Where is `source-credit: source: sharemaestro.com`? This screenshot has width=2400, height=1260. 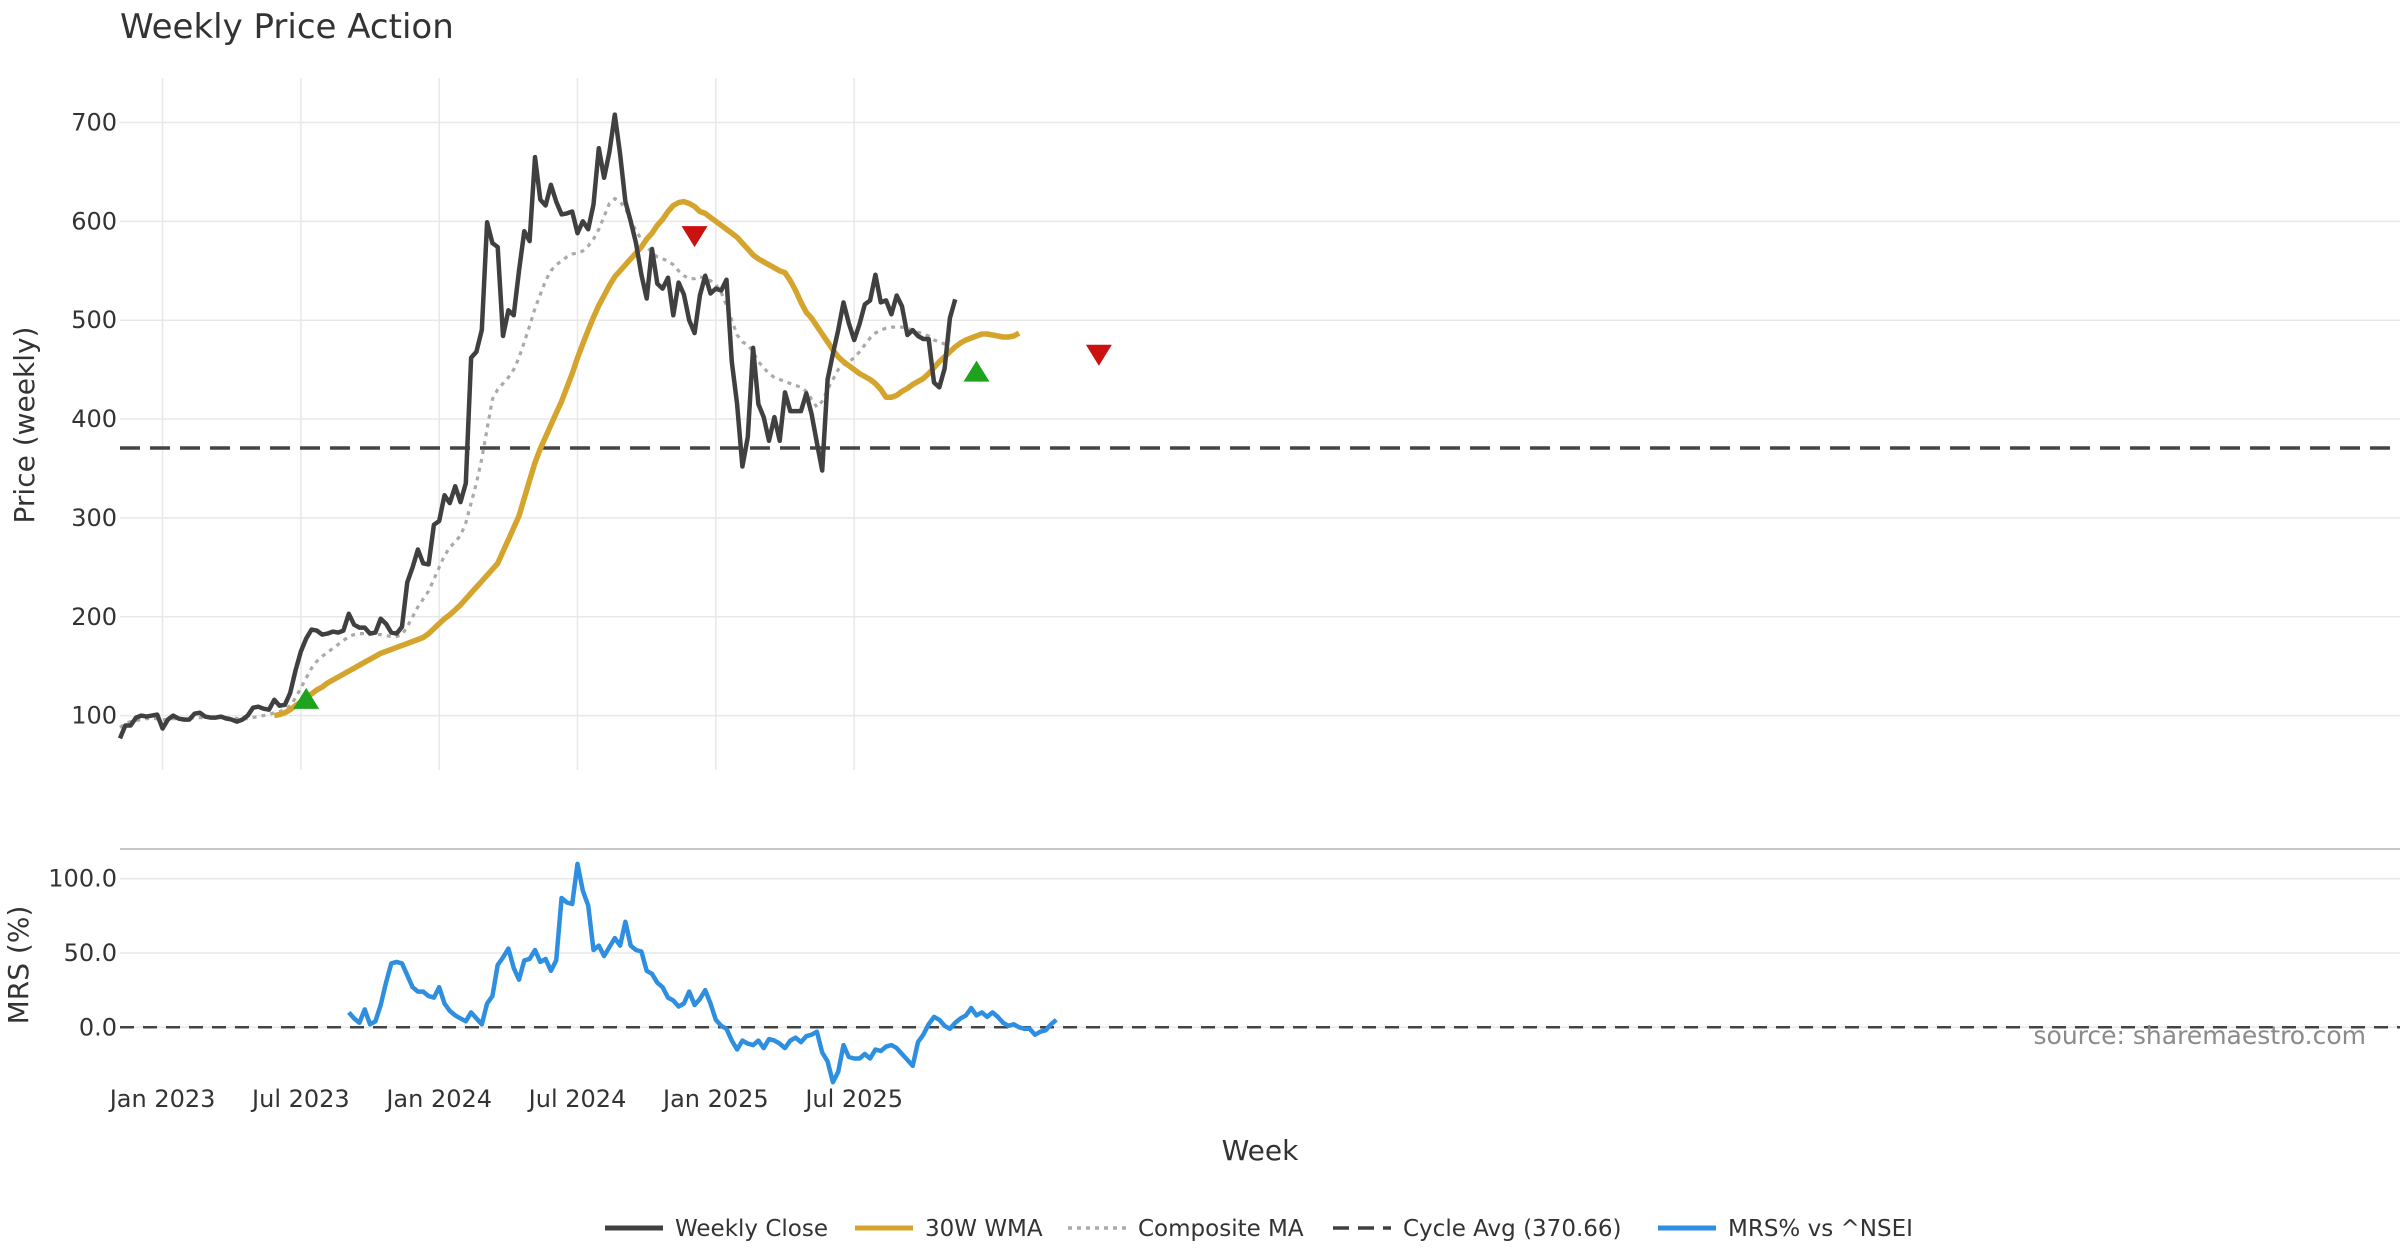
source-credit: source: sharemaestro.com is located at coordinates (2200, 1035).